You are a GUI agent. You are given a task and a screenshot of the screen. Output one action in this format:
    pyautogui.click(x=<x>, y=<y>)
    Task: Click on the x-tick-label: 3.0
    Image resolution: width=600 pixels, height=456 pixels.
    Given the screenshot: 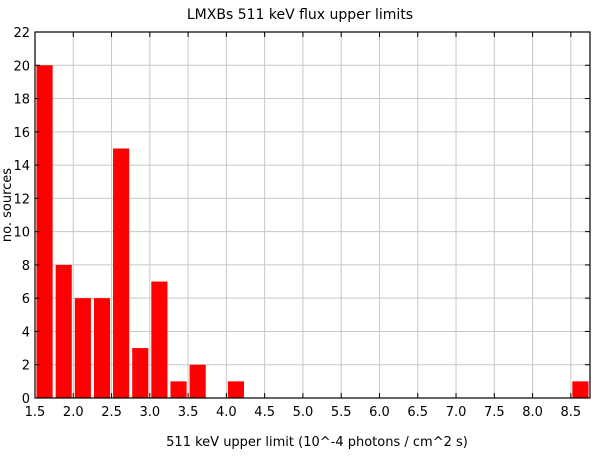 What is the action you would take?
    pyautogui.click(x=149, y=412)
    